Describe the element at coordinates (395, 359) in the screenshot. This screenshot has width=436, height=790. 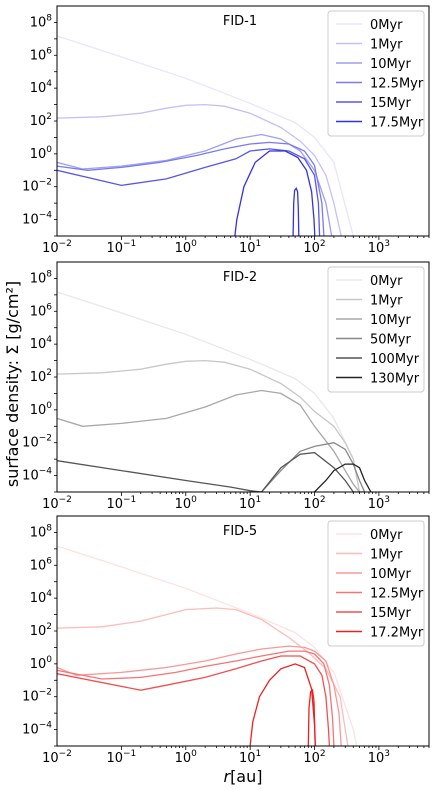
I see `legend-label: 100Myr` at that location.